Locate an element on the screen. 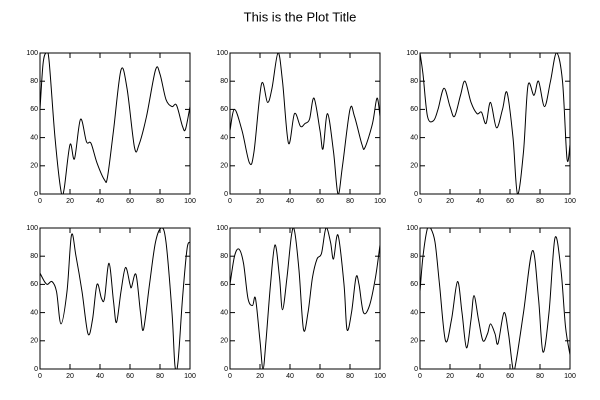 This screenshot has width=600, height=400. figure-title: This is the Plot Title is located at coordinates (300, 16).